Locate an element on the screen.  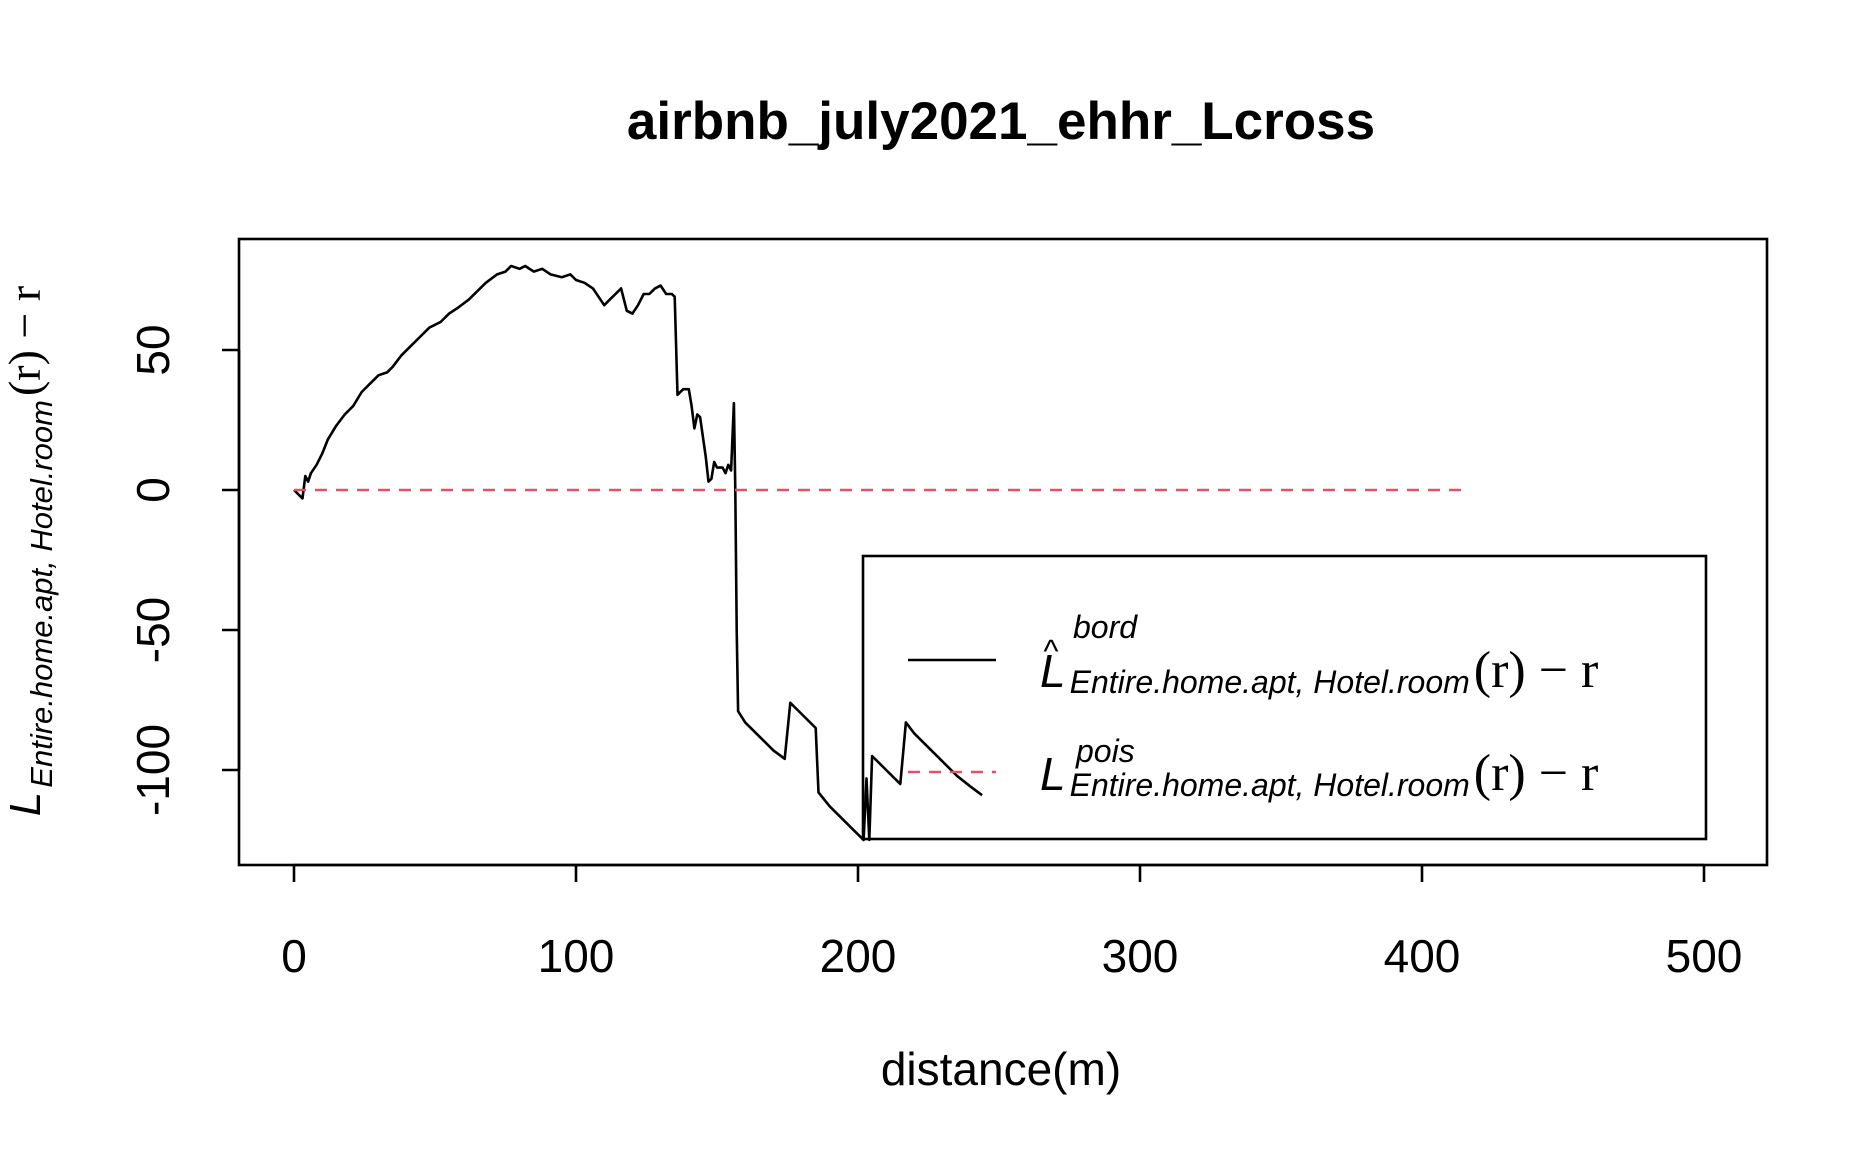
x-tick-label: 200 is located at coordinates (858, 956).